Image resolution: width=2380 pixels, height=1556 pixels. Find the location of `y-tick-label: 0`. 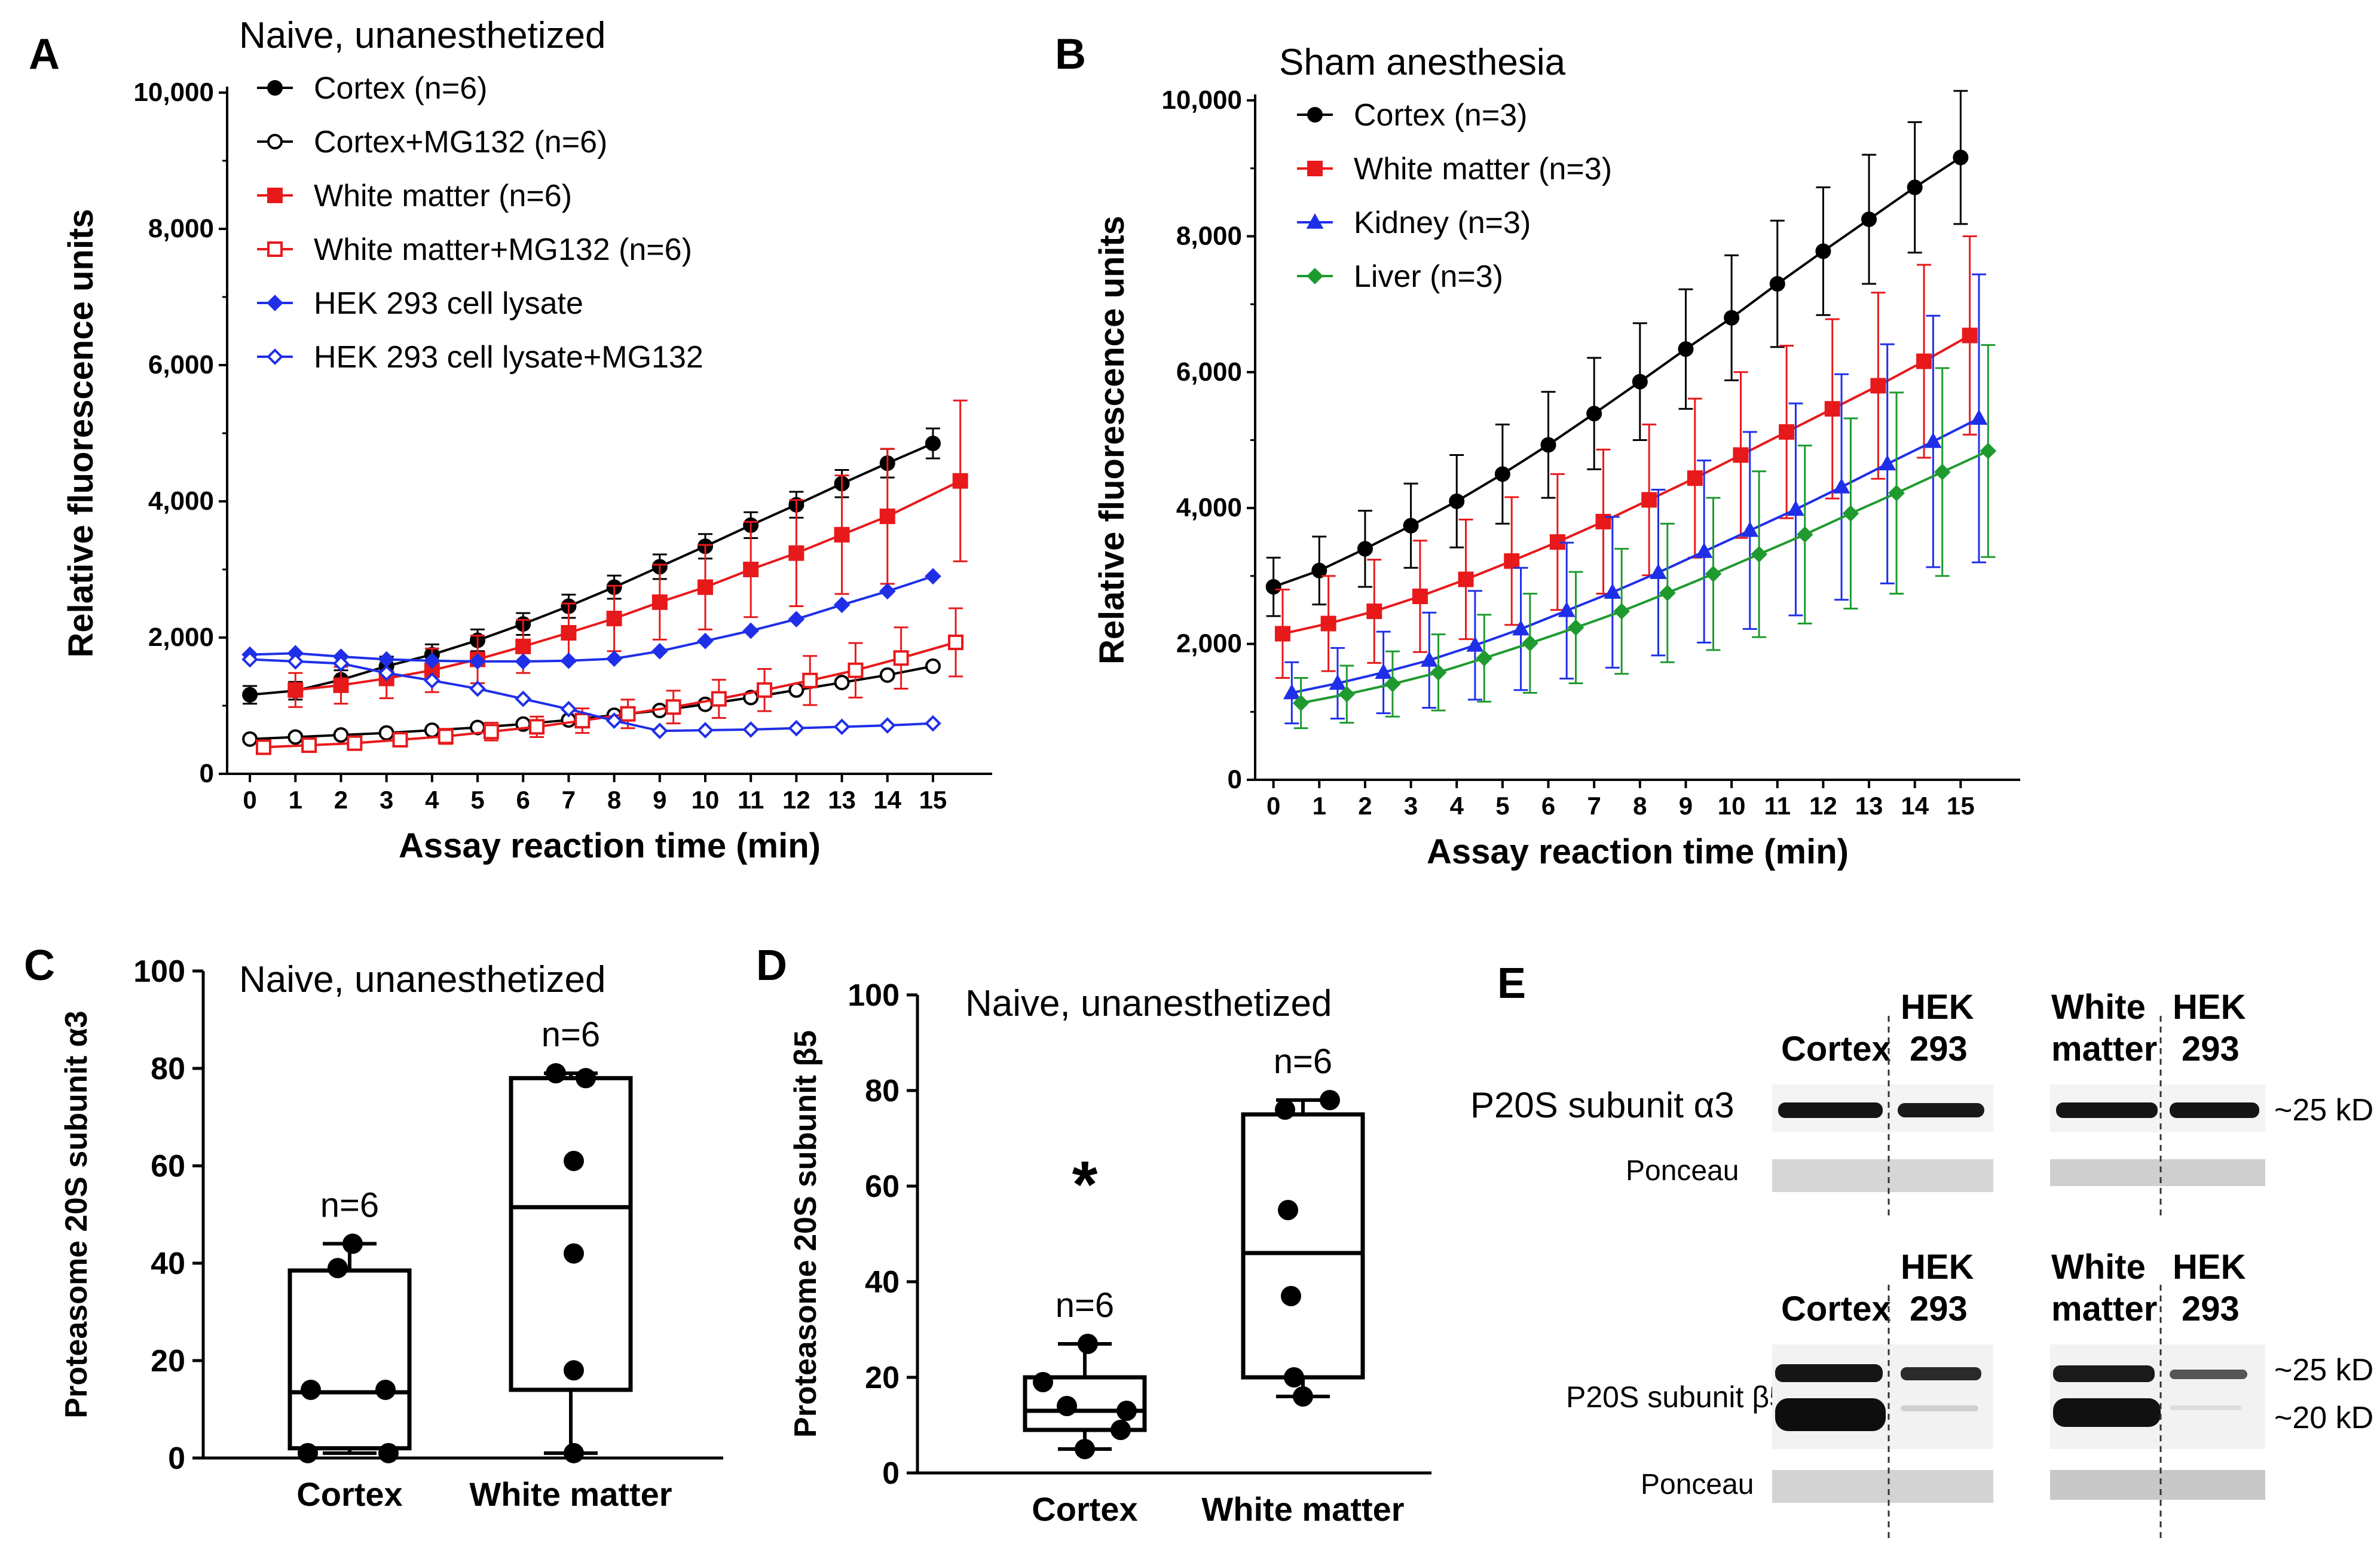

y-tick-label: 0 is located at coordinates (891, 1474).